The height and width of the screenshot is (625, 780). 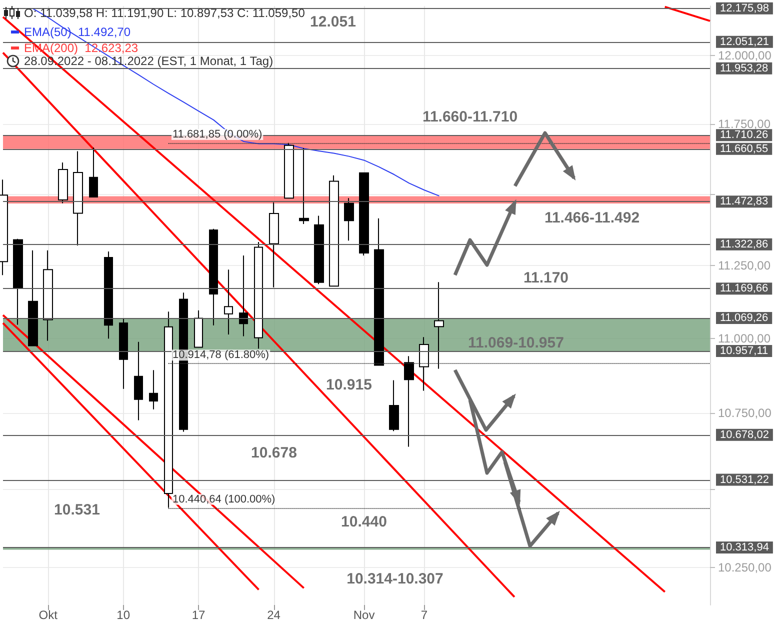 What do you see at coordinates (744, 434) in the screenshot?
I see `ref-line-label: 10.678,02` at bounding box center [744, 434].